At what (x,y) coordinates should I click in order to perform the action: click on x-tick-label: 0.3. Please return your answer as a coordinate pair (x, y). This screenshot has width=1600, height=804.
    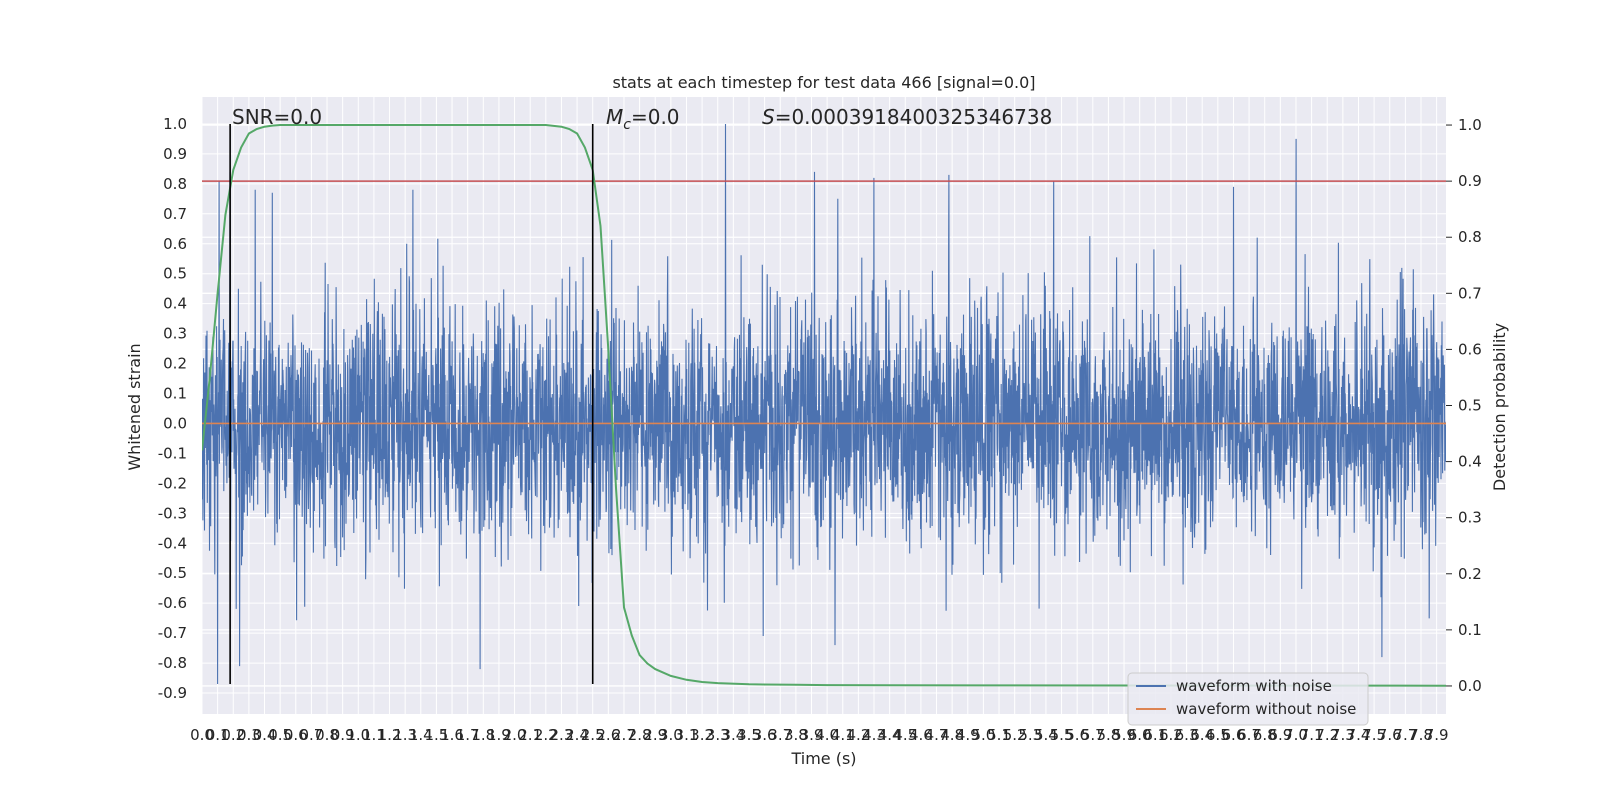
    Looking at the image, I should click on (249, 735).